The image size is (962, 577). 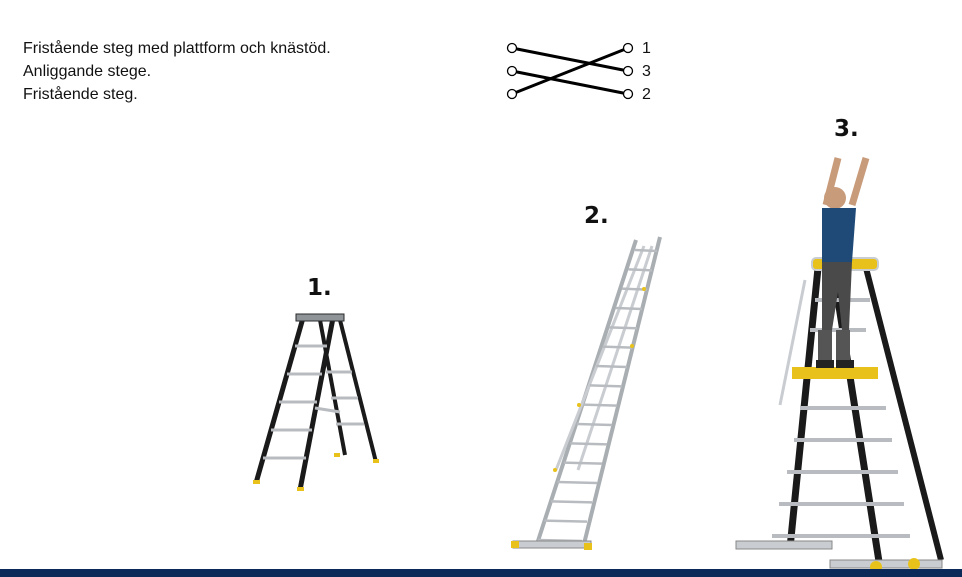 I want to click on figure-label-3: 3., so click(x=846, y=129).